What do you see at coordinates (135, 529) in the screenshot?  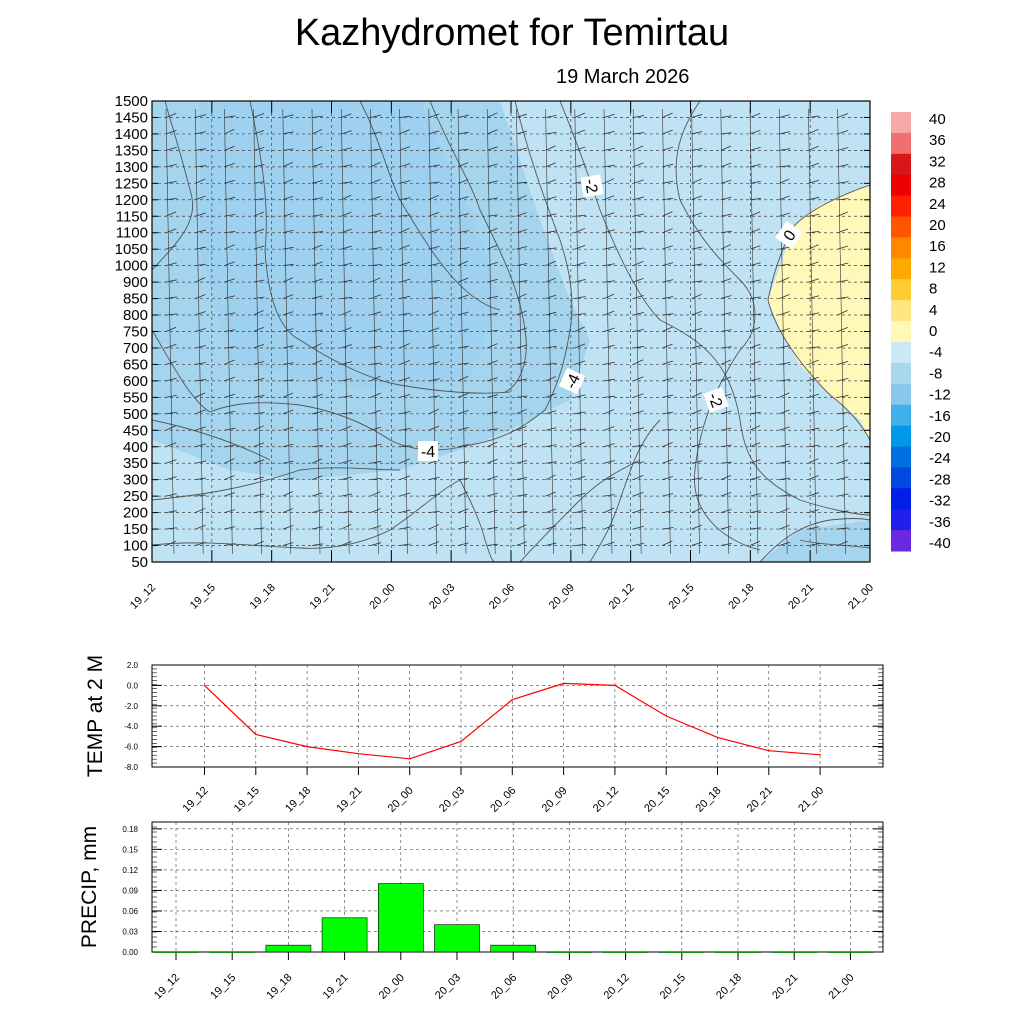 I see `y-tick-label: 150` at bounding box center [135, 529].